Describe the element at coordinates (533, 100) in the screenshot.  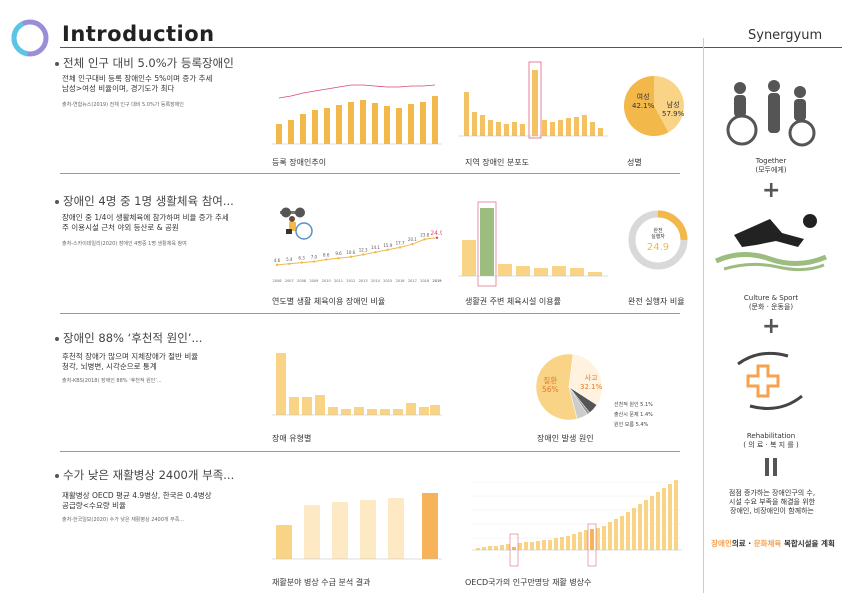
I see `regional-distribution-chart` at that location.